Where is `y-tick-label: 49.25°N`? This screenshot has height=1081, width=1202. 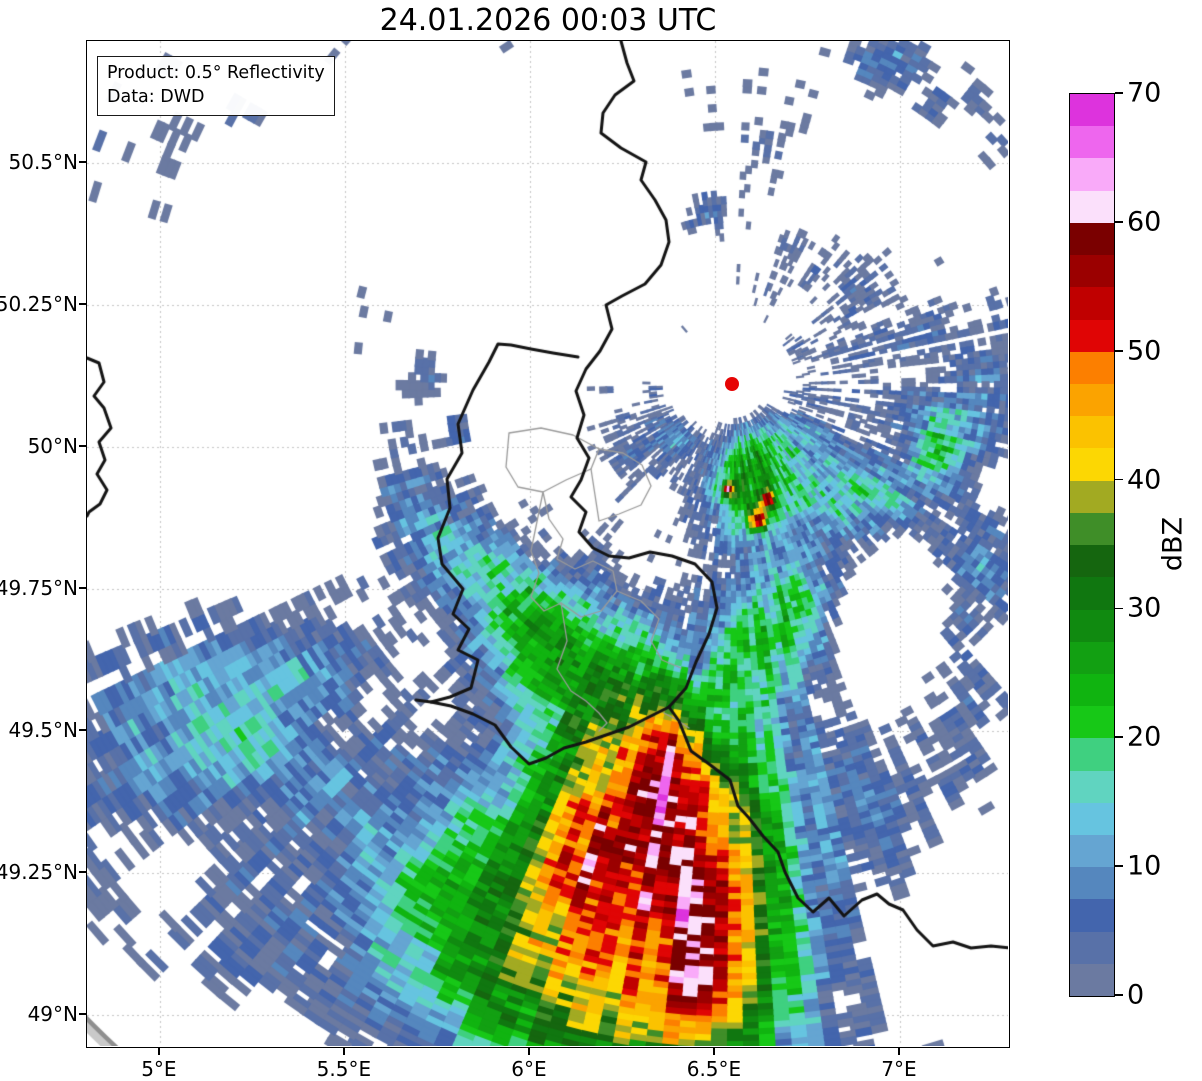
y-tick-label: 49.25°N is located at coordinates (39, 871).